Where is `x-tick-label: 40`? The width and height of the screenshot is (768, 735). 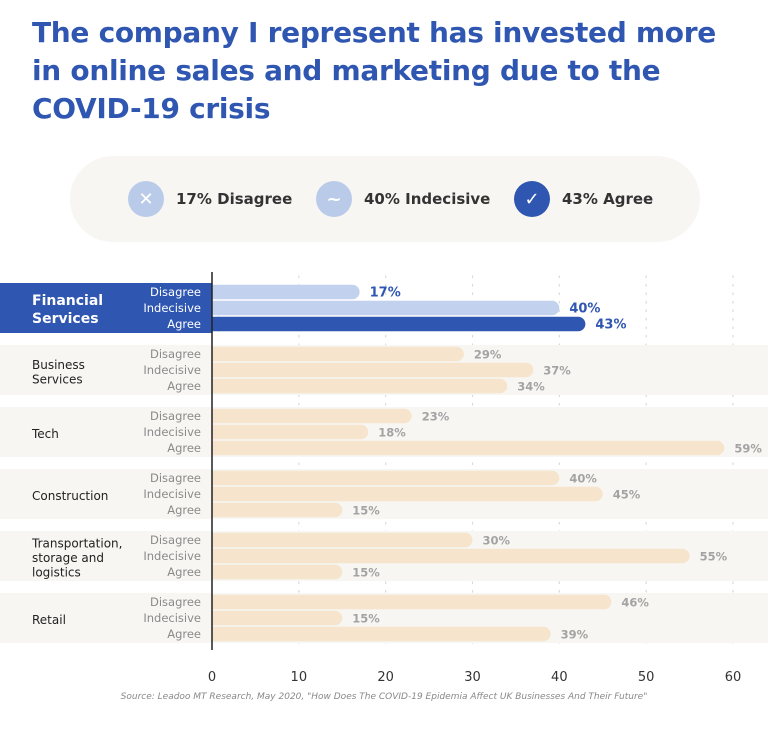
x-tick-label: 40 is located at coordinates (559, 677).